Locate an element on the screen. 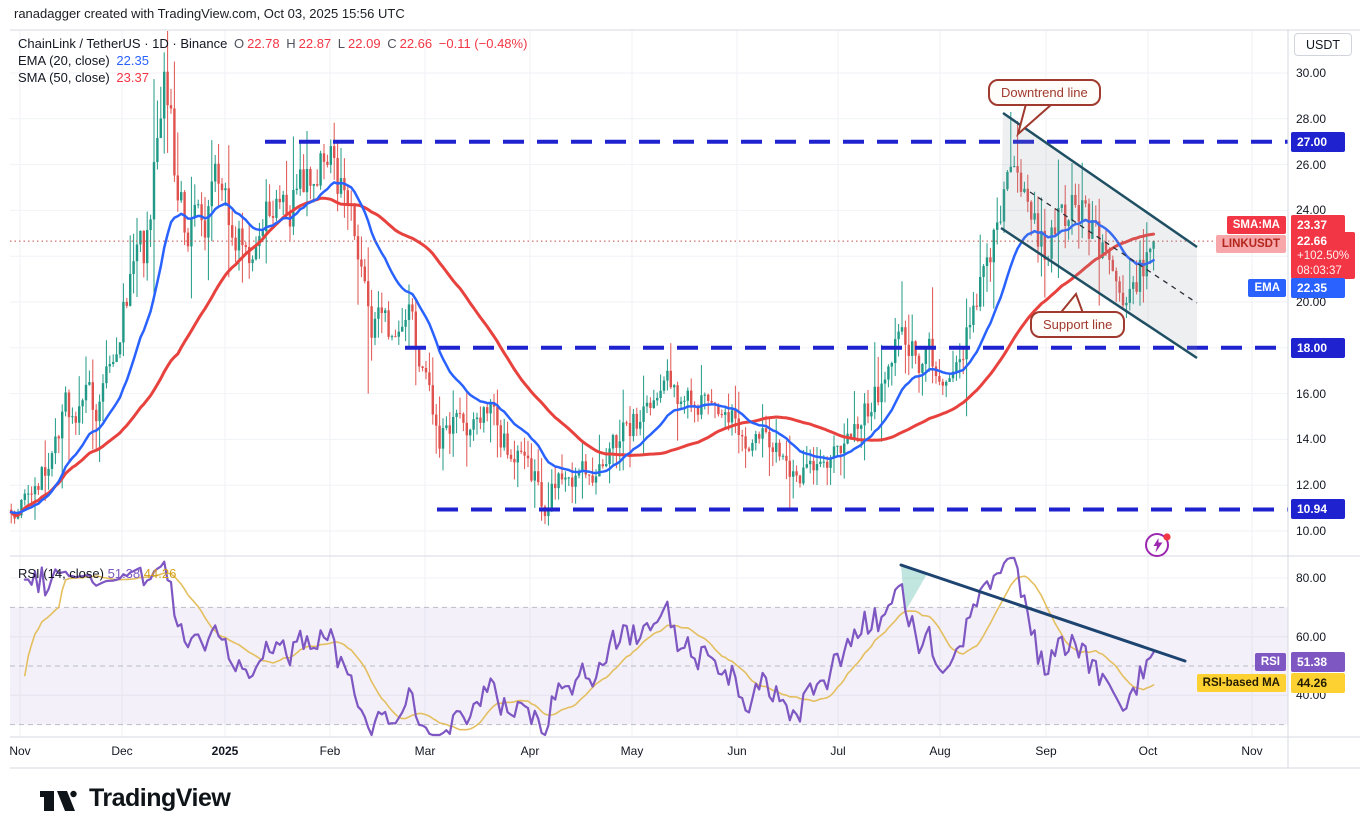 Image resolution: width=1370 pixels, height=826 pixels. rsi-value-badge: 51.38 is located at coordinates (1318, 661).